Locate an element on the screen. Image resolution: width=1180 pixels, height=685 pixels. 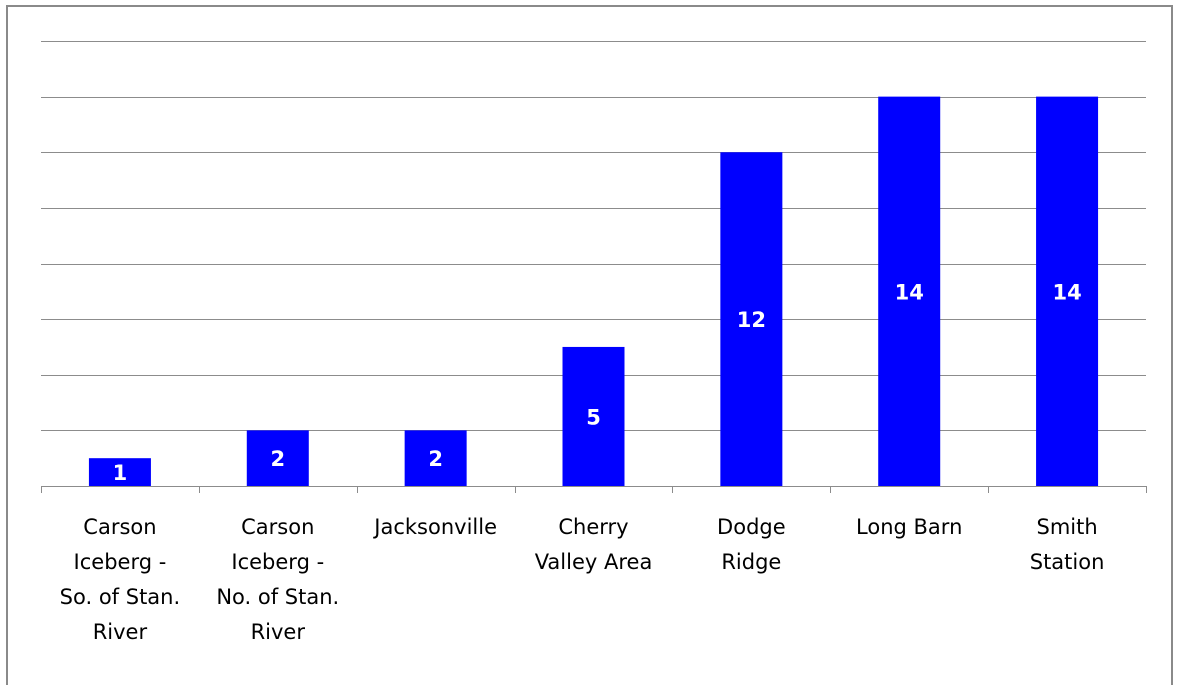
data-label: 1 is located at coordinates (120, 473).